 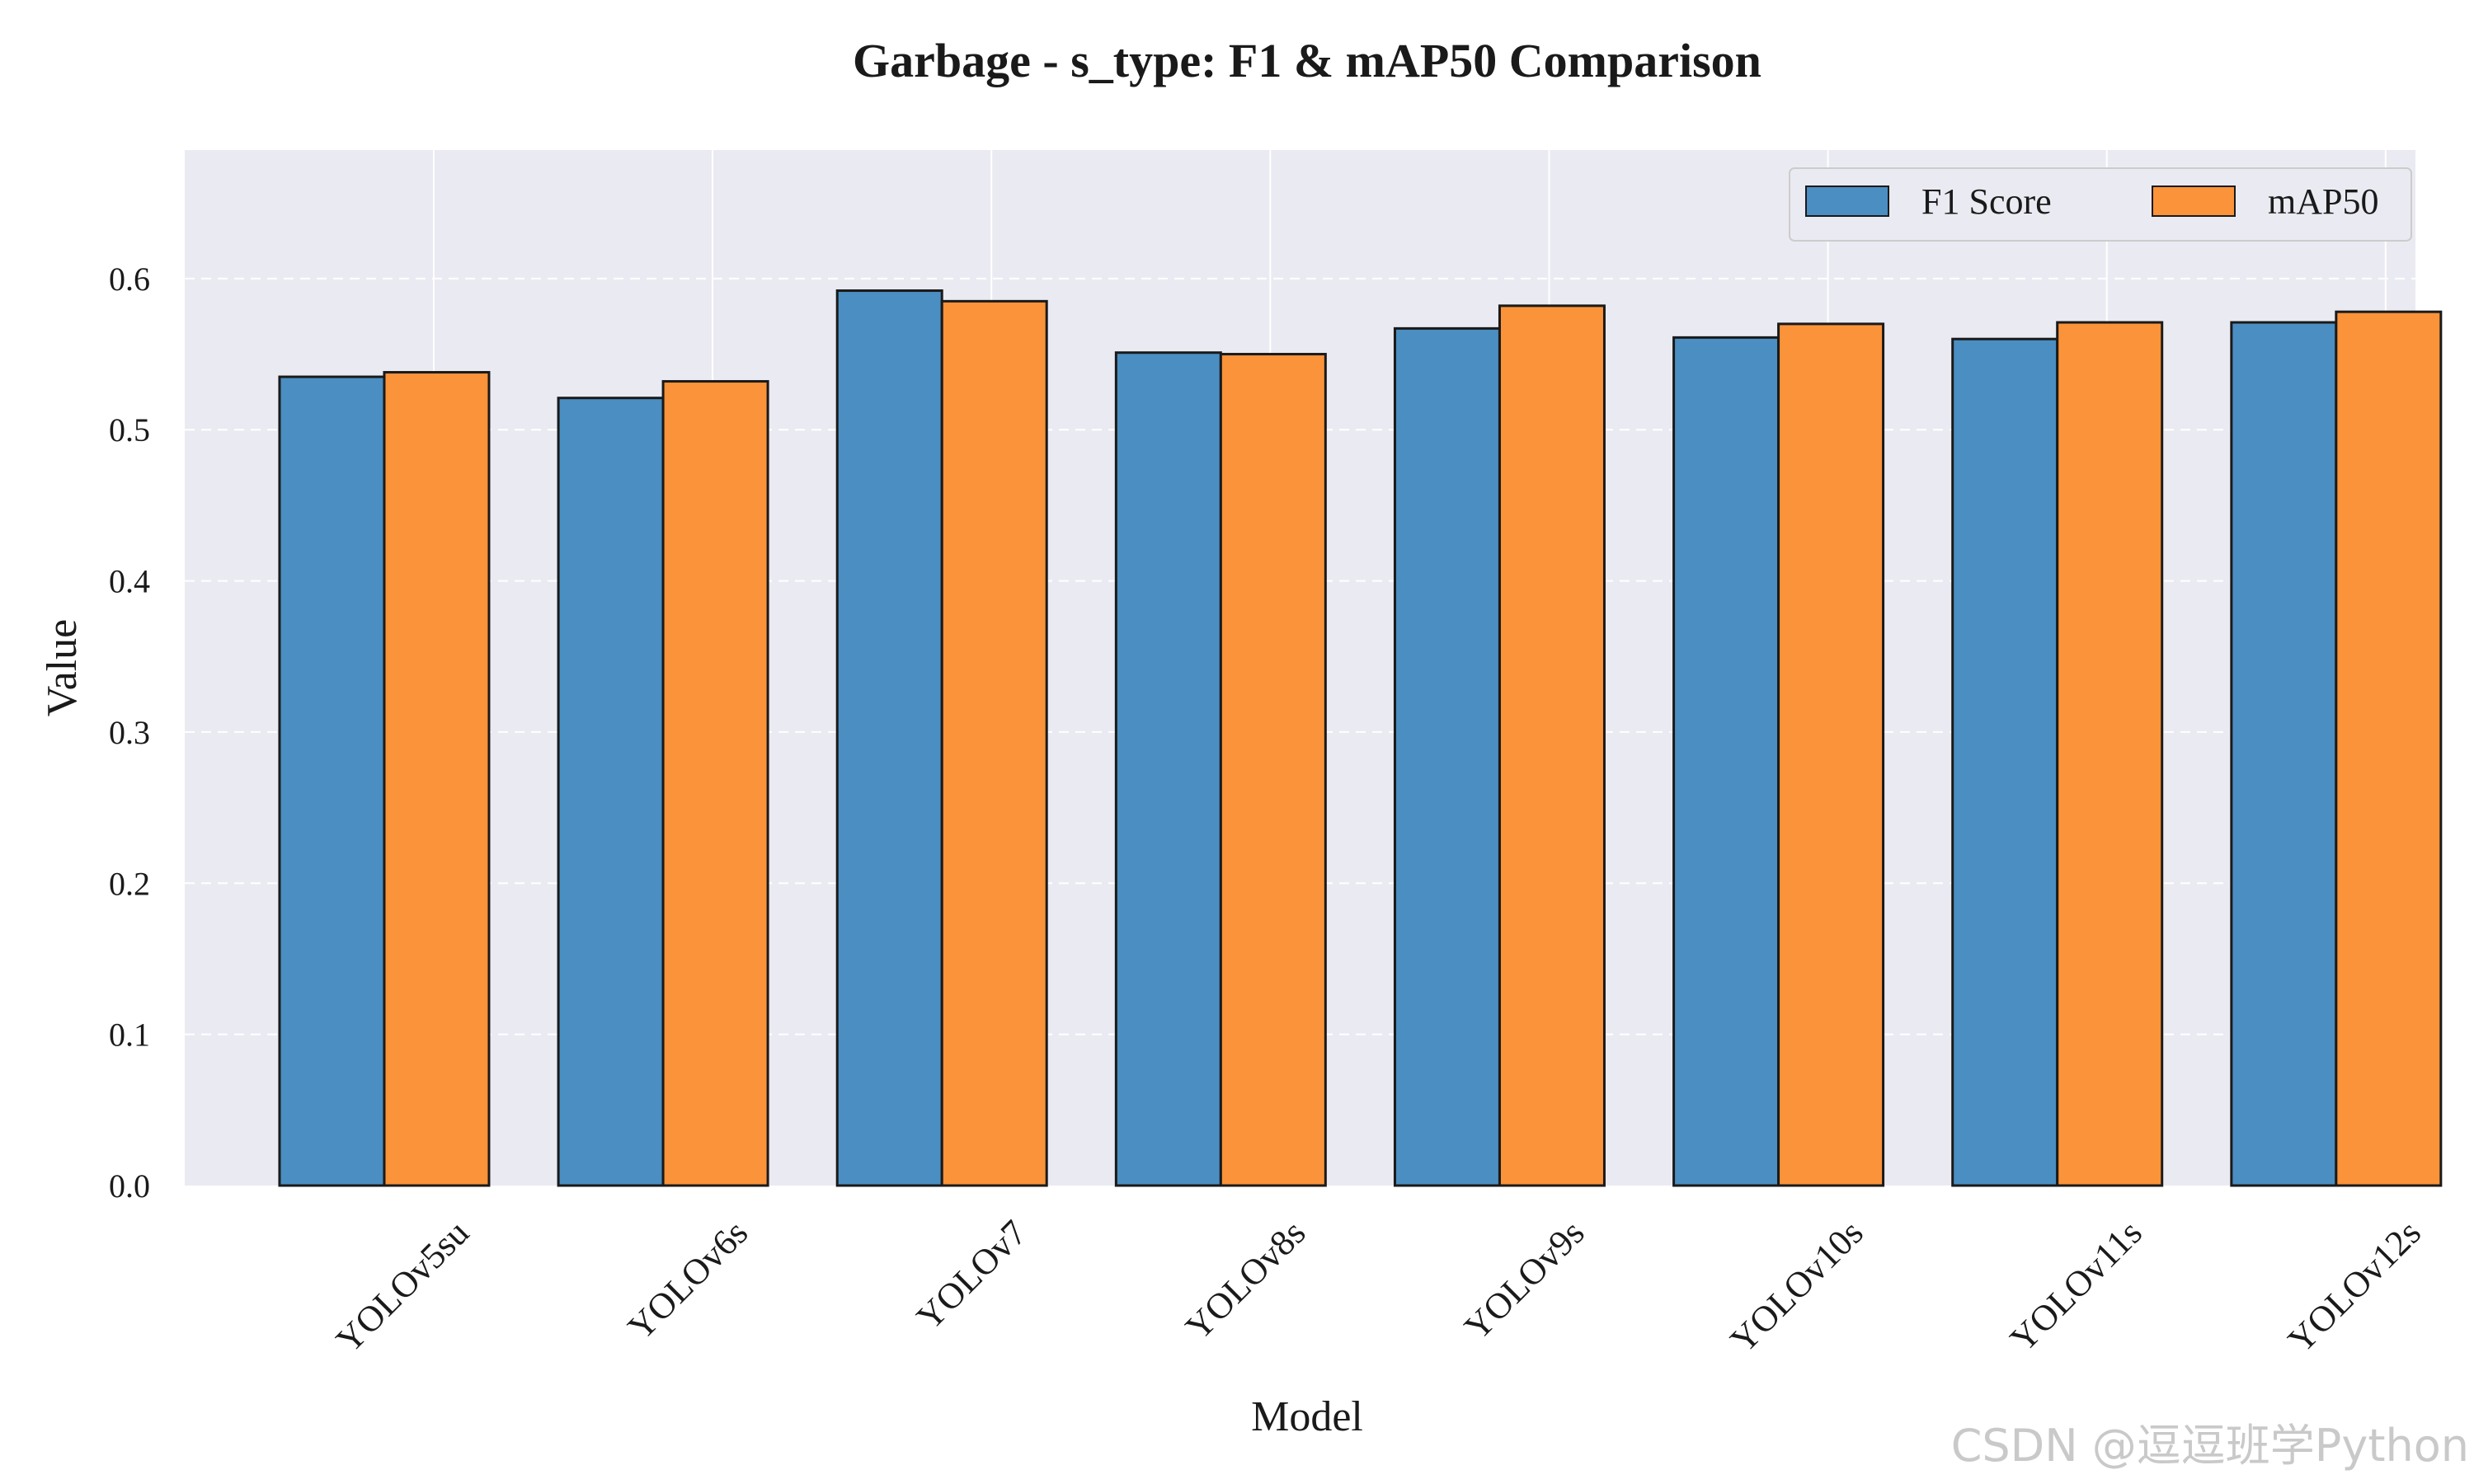 I want to click on legend: F1 Score mAP50, so click(x=2100, y=204).